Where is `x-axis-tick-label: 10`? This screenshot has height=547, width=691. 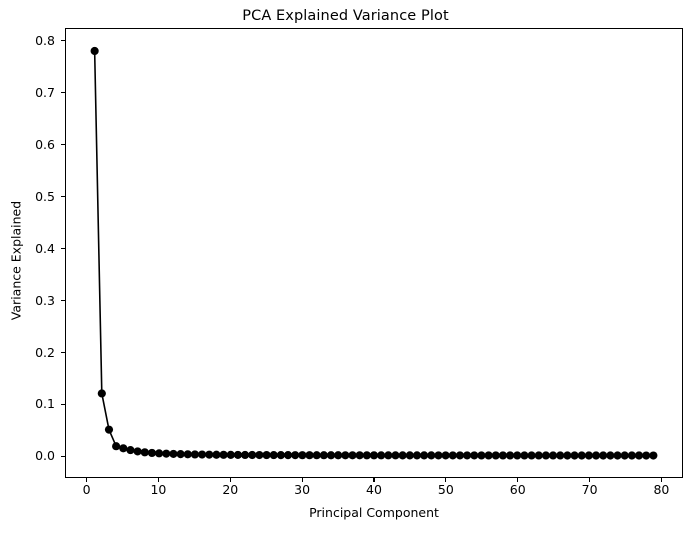
x-axis-tick-label: 10 is located at coordinates (158, 489).